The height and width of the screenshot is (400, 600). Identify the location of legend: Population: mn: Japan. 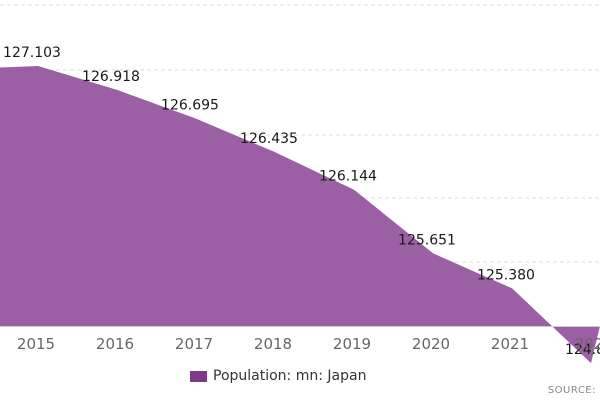
(278, 376).